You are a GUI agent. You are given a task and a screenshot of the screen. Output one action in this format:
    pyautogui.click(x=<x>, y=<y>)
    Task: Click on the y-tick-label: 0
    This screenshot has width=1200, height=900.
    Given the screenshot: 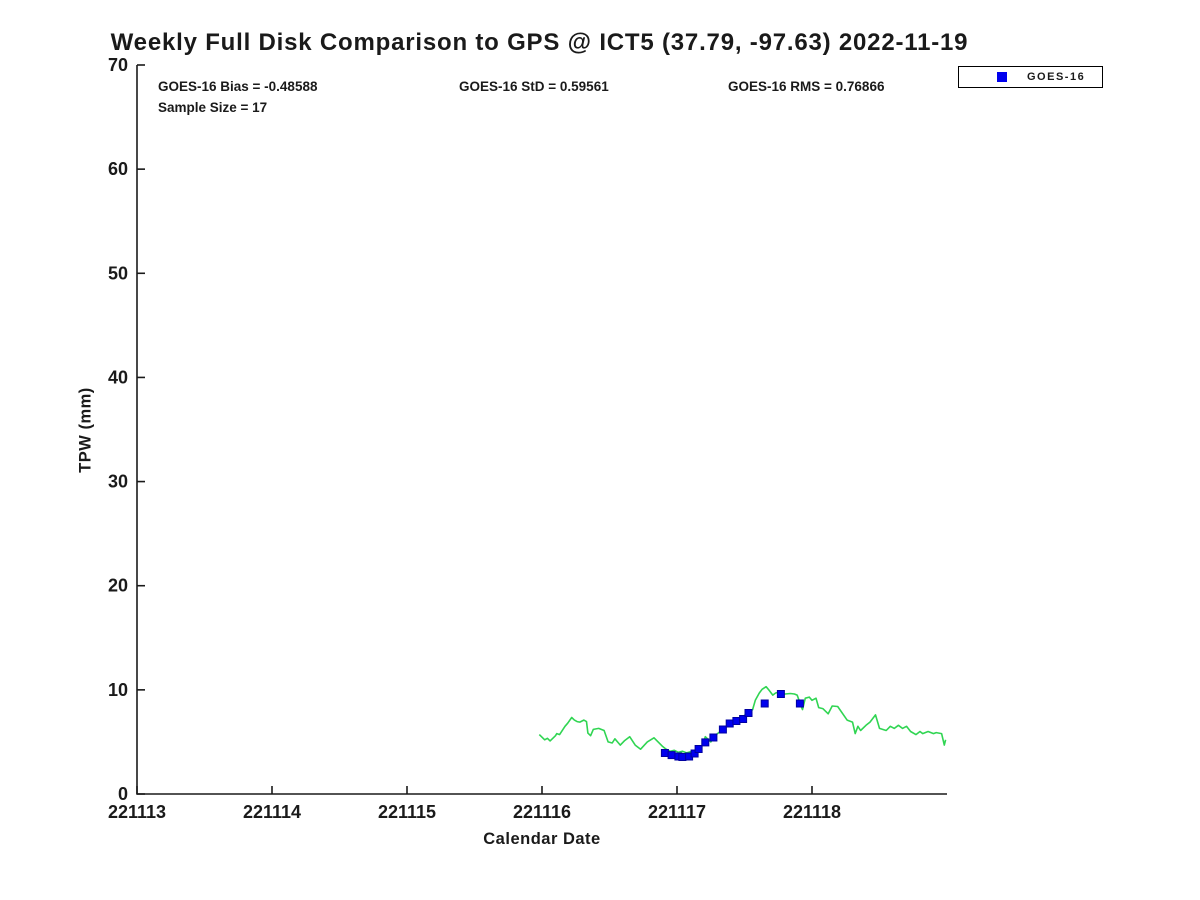 What is the action you would take?
    pyautogui.click(x=123, y=794)
    